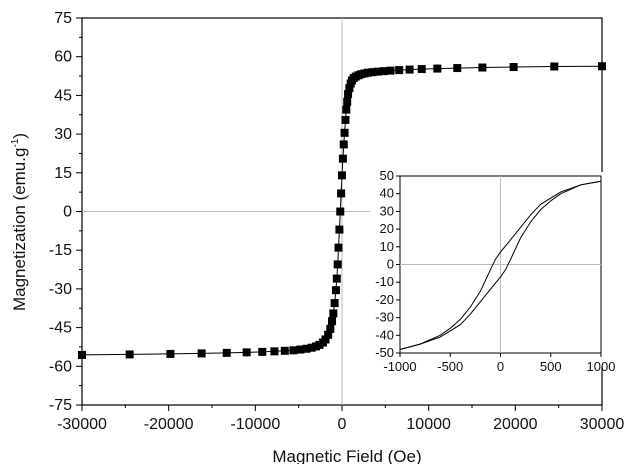 The image size is (630, 464). What do you see at coordinates (63, 95) in the screenshot?
I see `y-tick-label: 45` at bounding box center [63, 95].